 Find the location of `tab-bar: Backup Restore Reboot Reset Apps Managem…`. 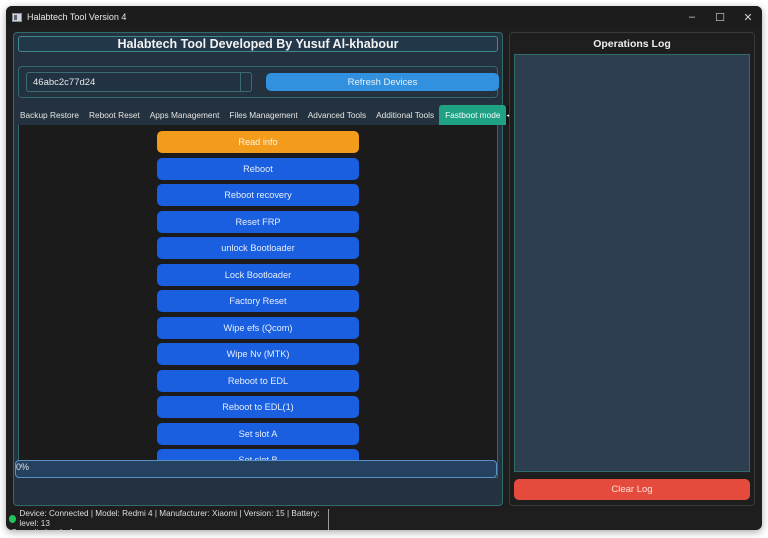

tab-bar: Backup Restore Reboot Reset Apps Managem… is located at coordinates (266, 115).